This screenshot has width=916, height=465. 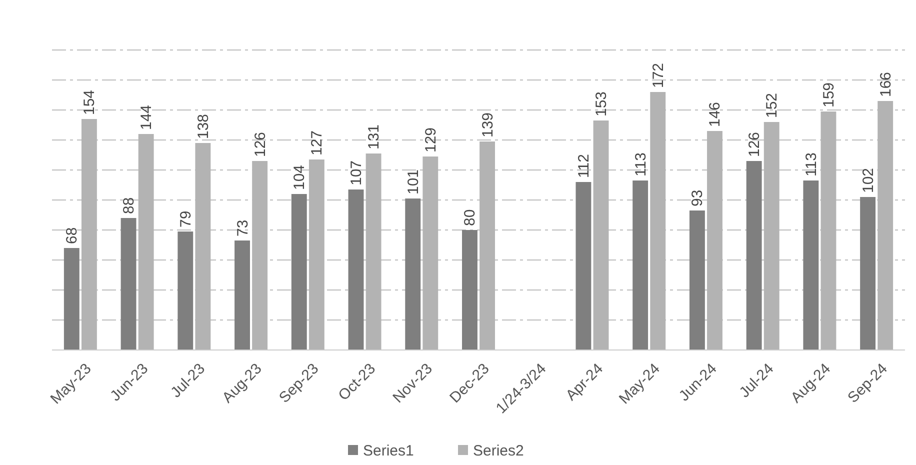 What do you see at coordinates (203, 126) in the screenshot?
I see `data-label: 138` at bounding box center [203, 126].